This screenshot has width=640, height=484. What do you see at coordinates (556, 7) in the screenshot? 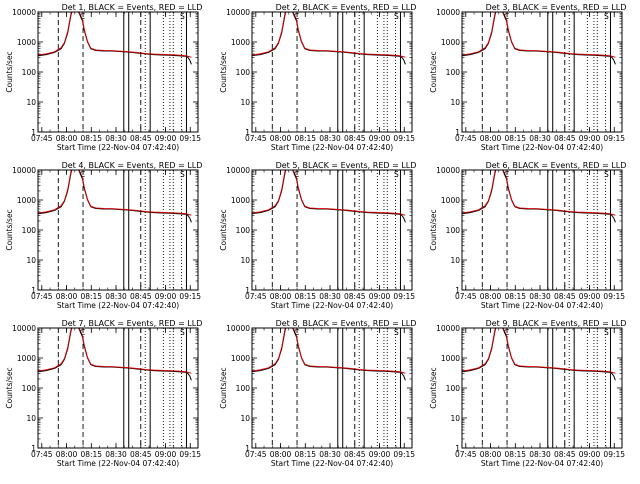
I see `panel-title: Det 3, BLACK = Events, RED = LLD` at bounding box center [556, 7].